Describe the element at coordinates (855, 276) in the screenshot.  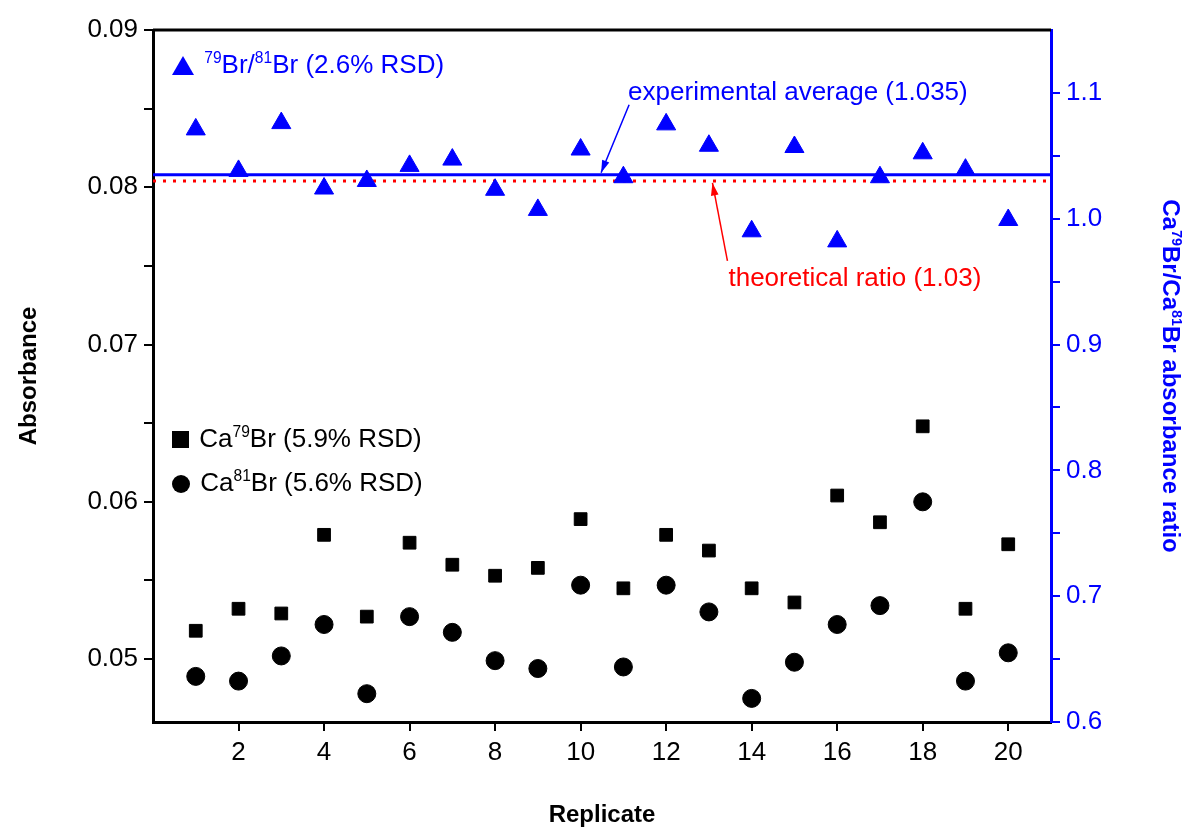
I see `ref-line-label: theoretical ratio (1.03)` at that location.